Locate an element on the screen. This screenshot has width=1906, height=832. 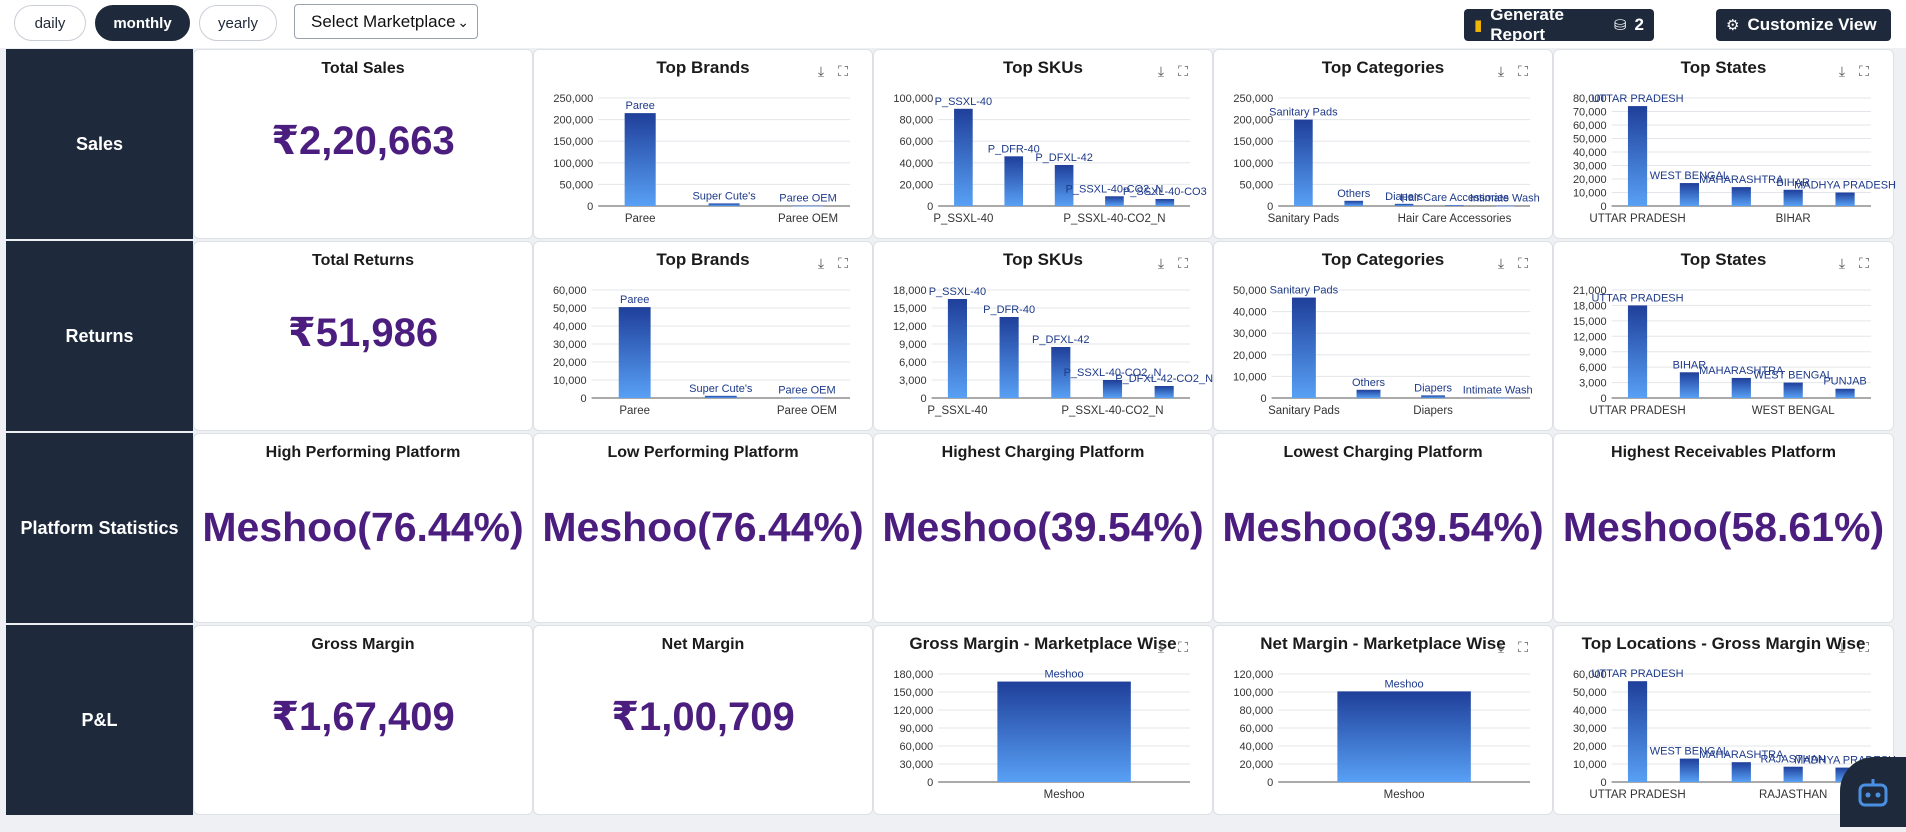
bar-chart-icon: ▮ is located at coordinates (1478, 25).